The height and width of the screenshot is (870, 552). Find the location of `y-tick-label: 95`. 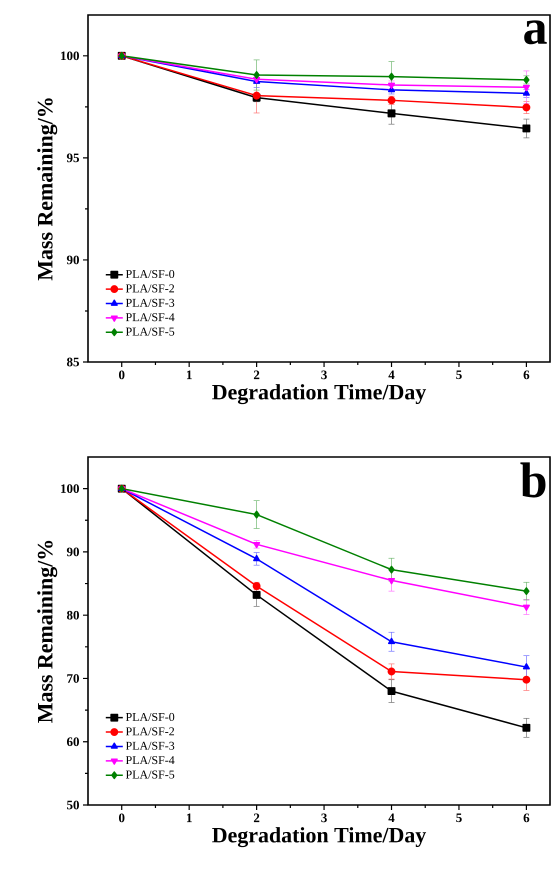

y-tick-label: 95 is located at coordinates (73, 158).